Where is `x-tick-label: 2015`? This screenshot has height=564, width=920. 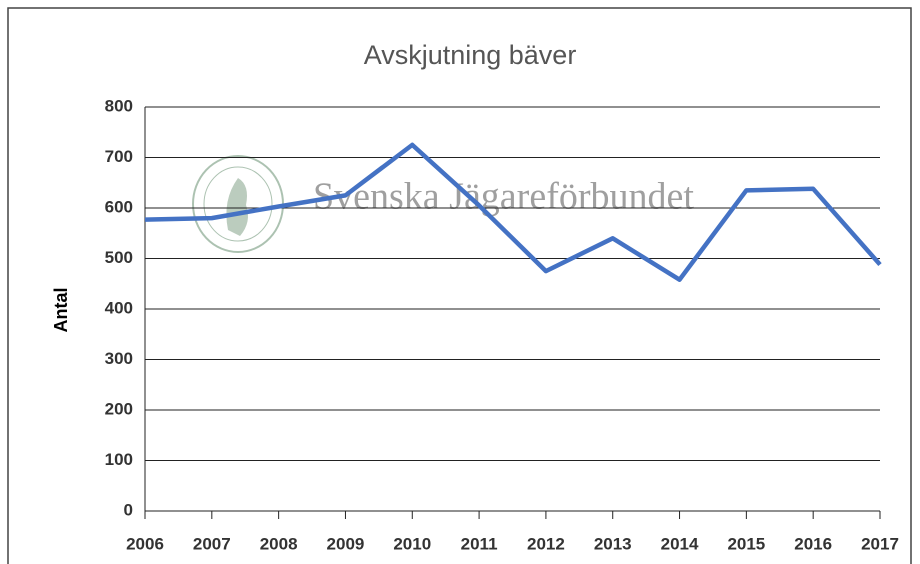 x-tick-label: 2015 is located at coordinates (746, 543).